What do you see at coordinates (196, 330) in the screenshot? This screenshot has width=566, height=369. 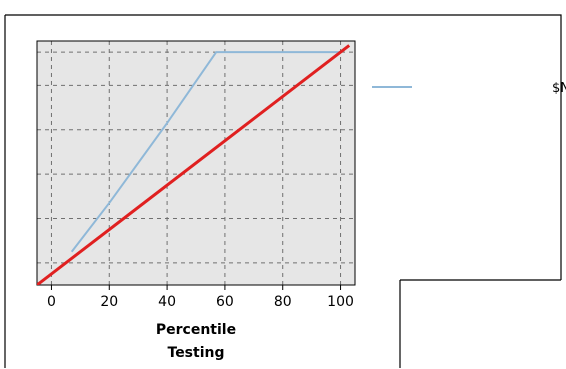 I see `x-axis-title-line1: Percentile` at bounding box center [196, 330].